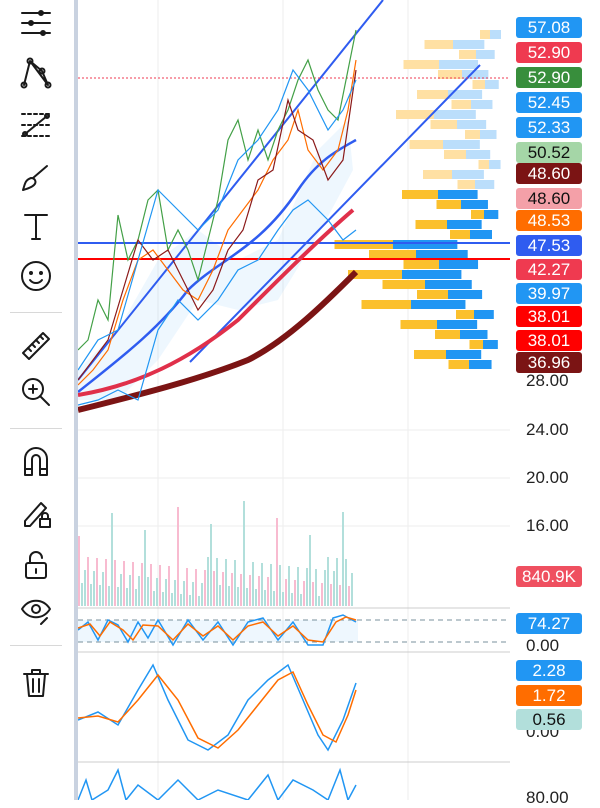 The width and height of the screenshot is (600, 808). Describe the element at coordinates (215, 553) in the screenshot. I see `volume-bars` at that location.